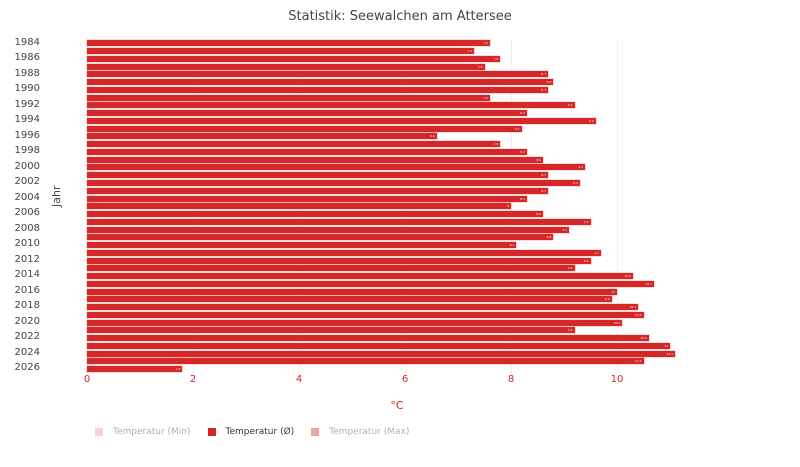 The height and width of the screenshot is (467, 800). I want to click on grid-line, so click(617, 206).